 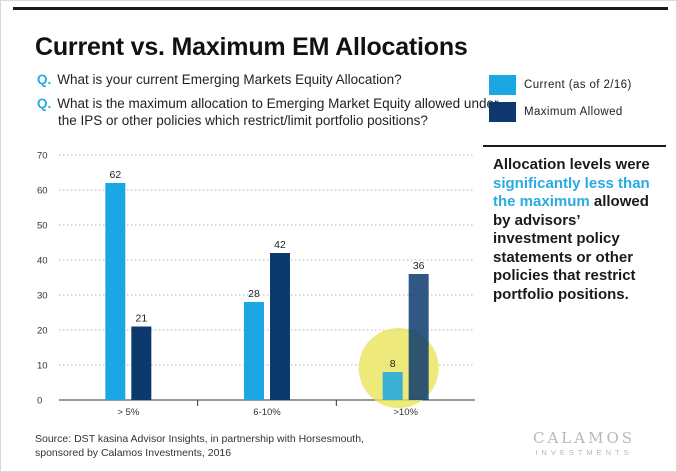 What do you see at coordinates (584, 438) in the screenshot?
I see `logo-name: CALAMOS` at bounding box center [584, 438].